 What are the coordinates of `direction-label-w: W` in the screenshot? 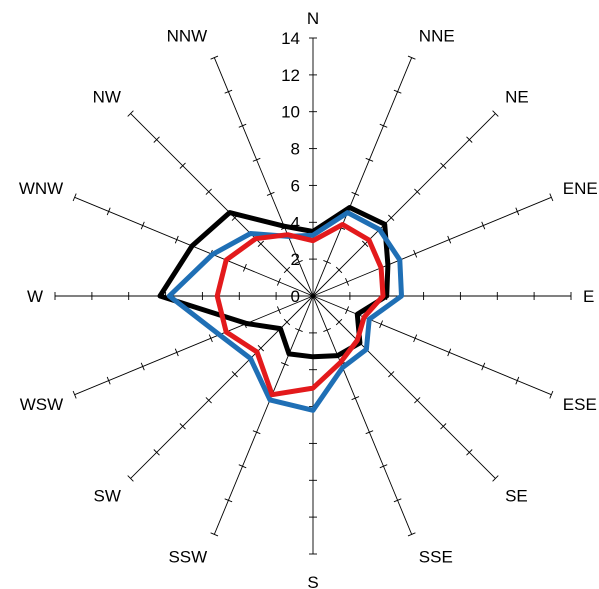 It's located at (35, 296).